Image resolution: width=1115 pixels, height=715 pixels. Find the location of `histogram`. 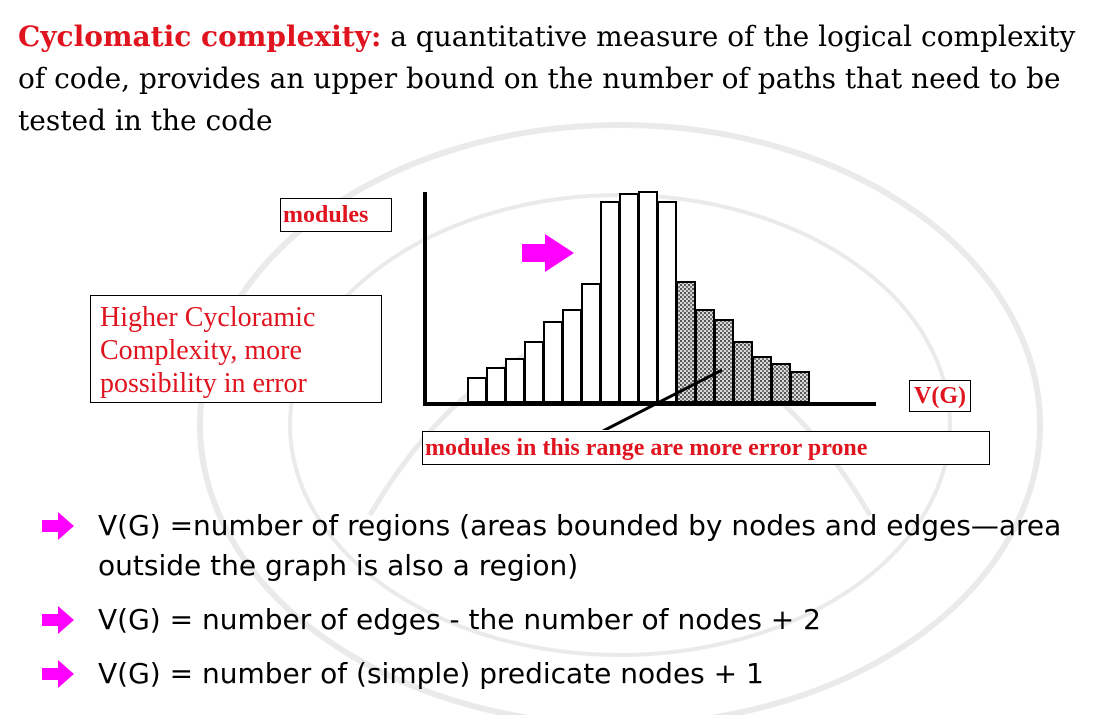

histogram is located at coordinates (649, 310).